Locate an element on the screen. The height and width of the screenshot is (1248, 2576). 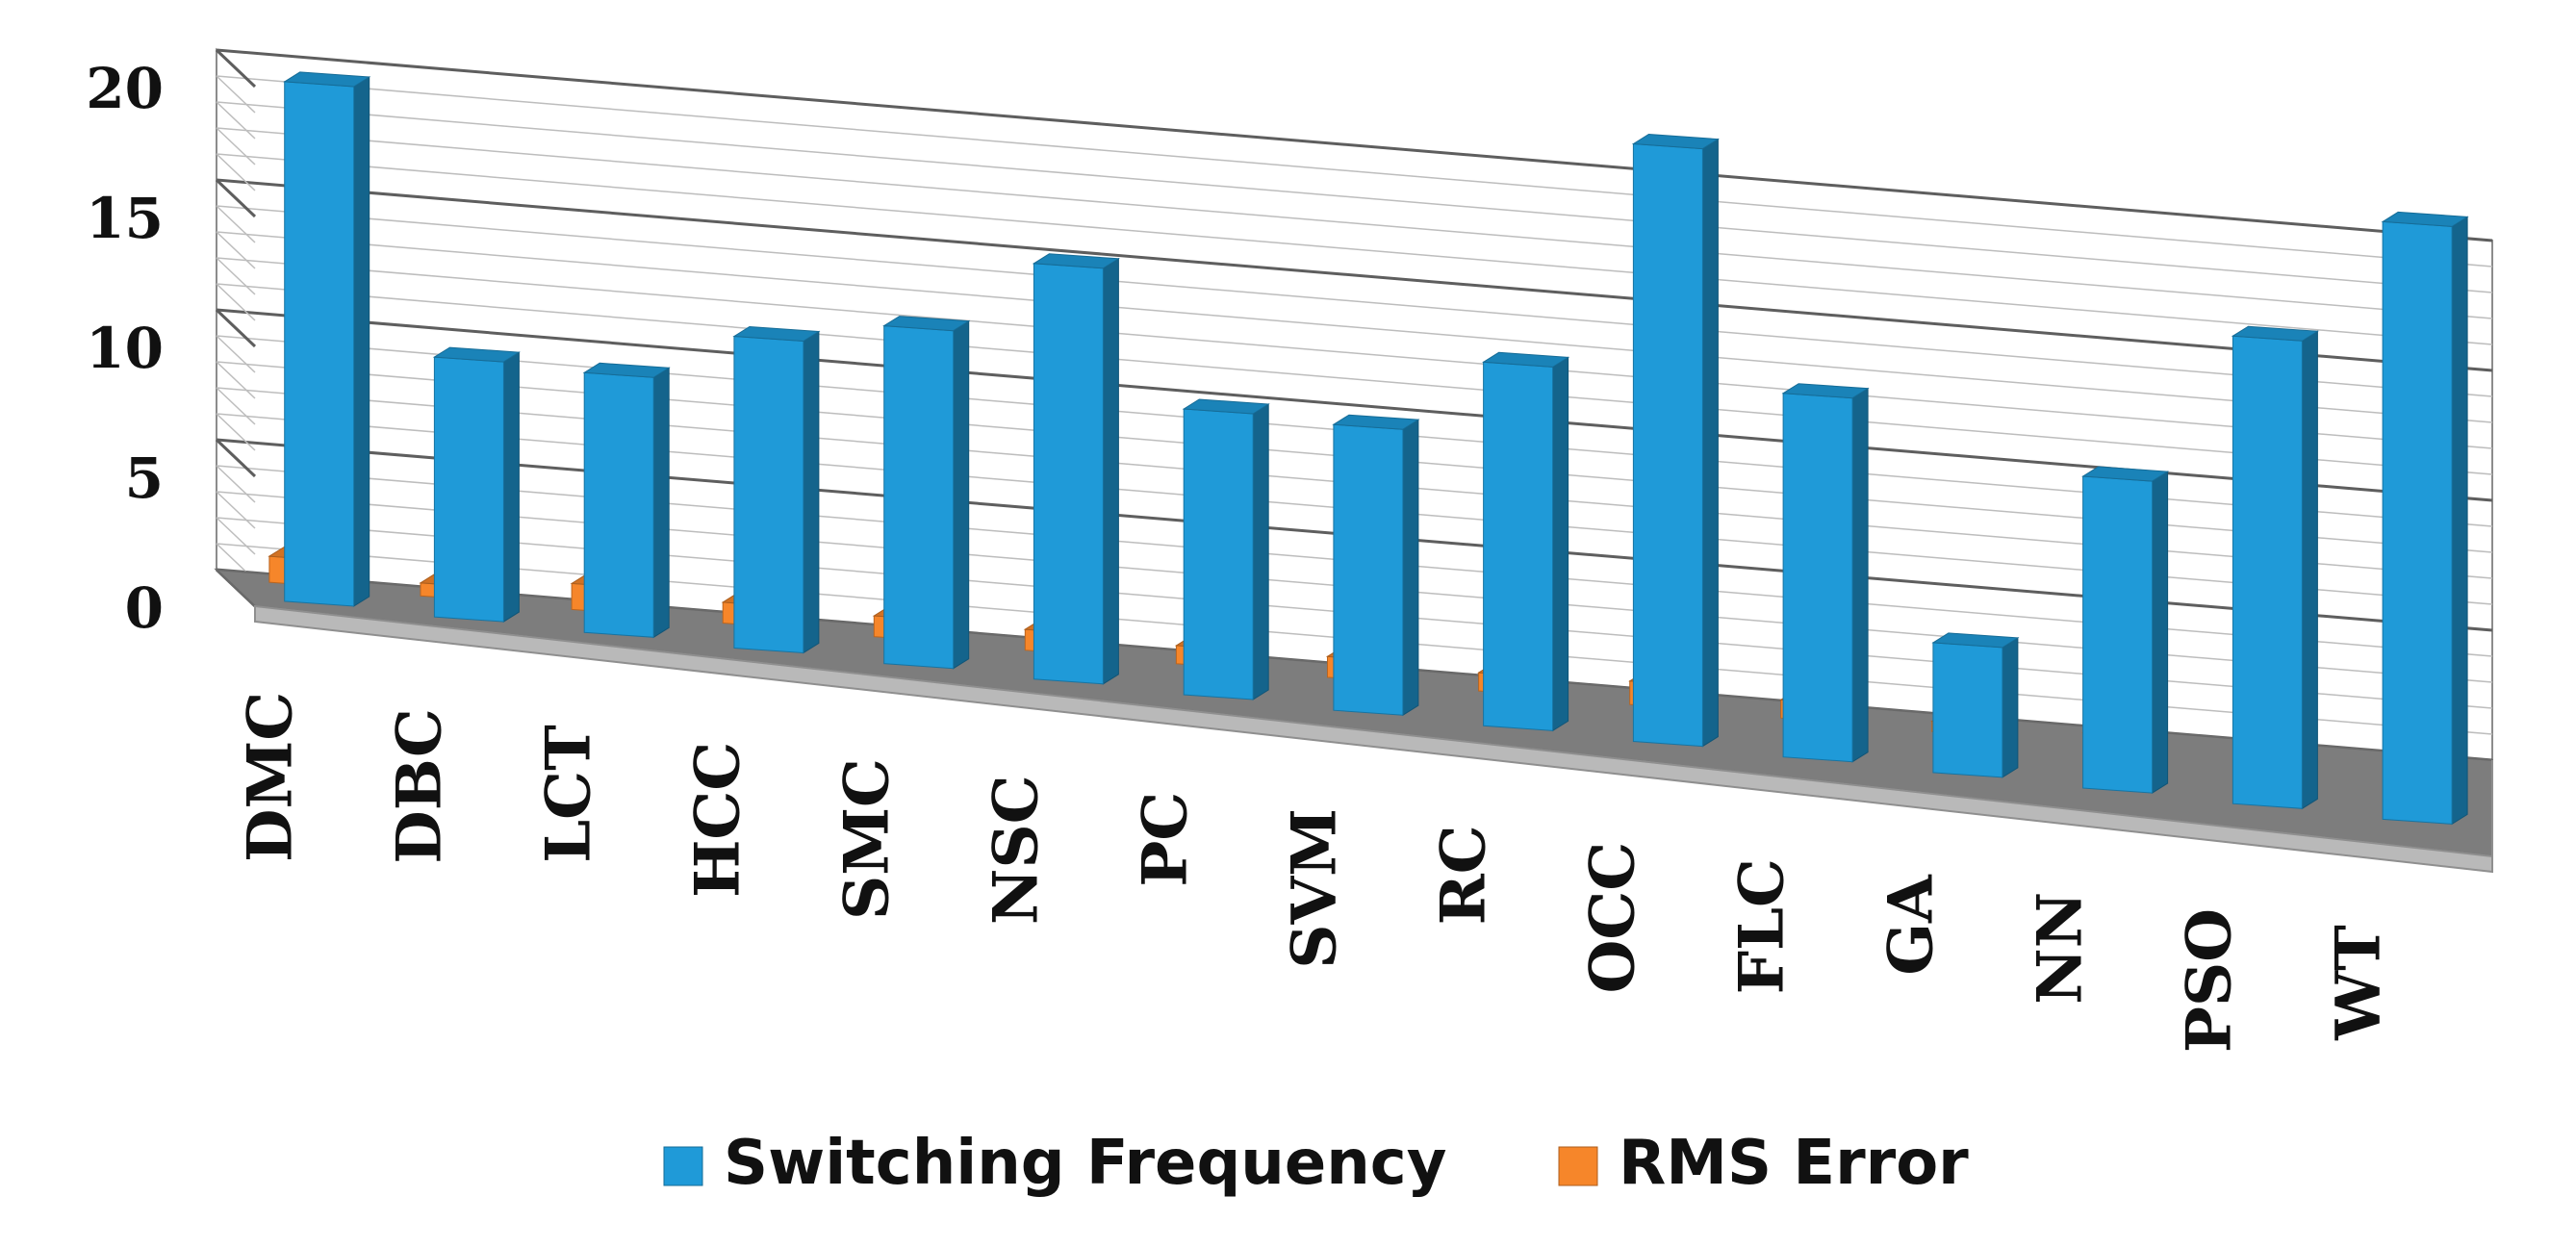
y-tick-label: 10 is located at coordinates (125, 348).